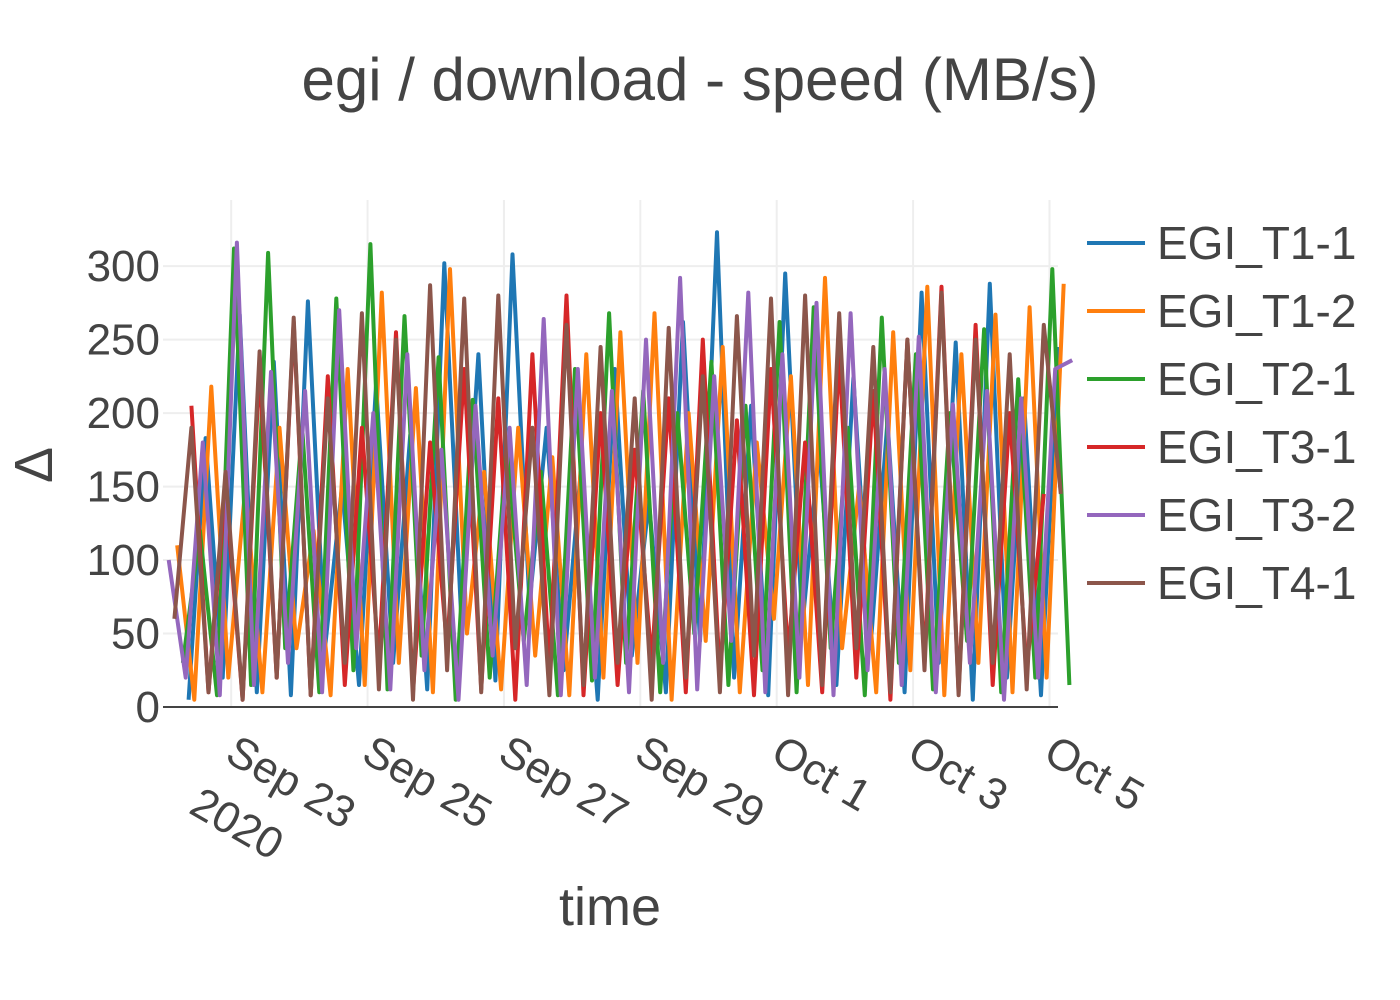  What do you see at coordinates (123, 266) in the screenshot?
I see `y-tick-label: 300` at bounding box center [123, 266].